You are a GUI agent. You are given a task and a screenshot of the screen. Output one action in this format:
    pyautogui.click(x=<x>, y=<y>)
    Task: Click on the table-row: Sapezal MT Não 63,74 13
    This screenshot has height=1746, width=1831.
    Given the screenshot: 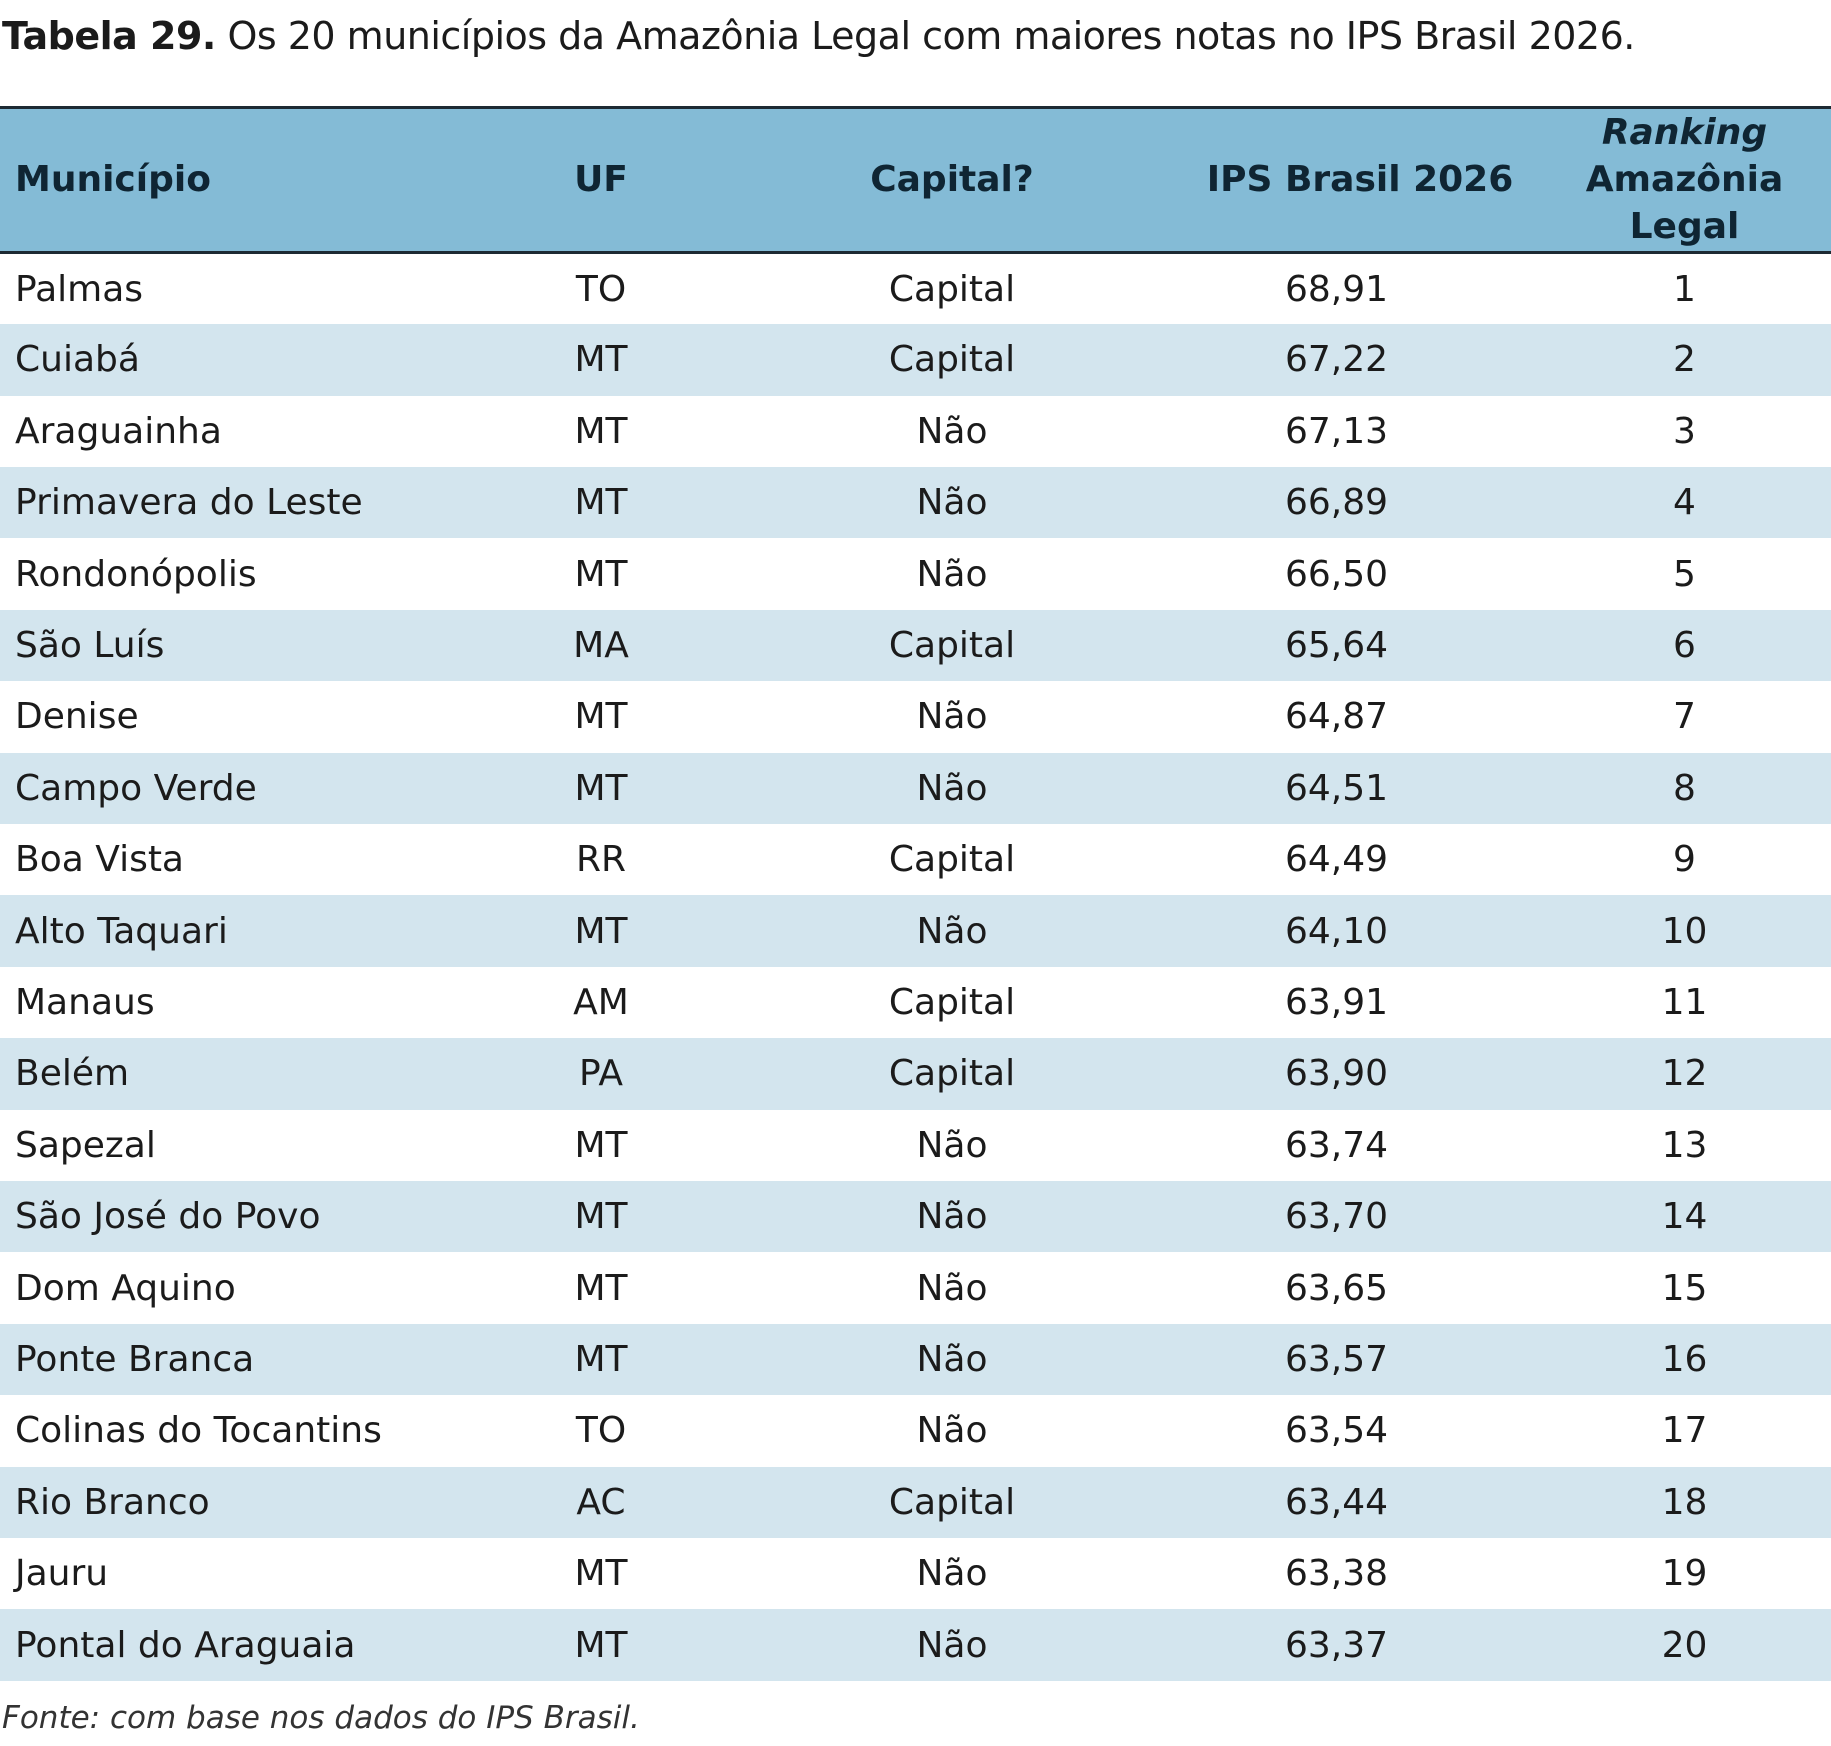 What is the action you would take?
    pyautogui.click(x=915, y=1145)
    